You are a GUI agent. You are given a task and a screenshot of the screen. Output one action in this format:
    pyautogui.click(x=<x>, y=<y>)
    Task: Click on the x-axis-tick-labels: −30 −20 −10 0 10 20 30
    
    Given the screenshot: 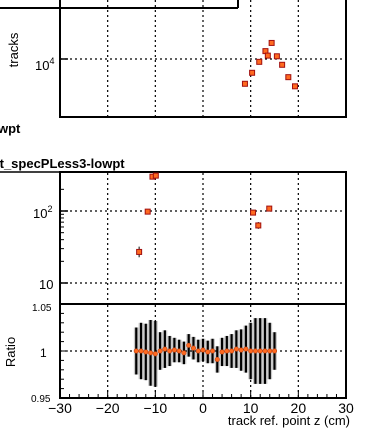 What is the action you would take?
    pyautogui.click(x=201, y=408)
    